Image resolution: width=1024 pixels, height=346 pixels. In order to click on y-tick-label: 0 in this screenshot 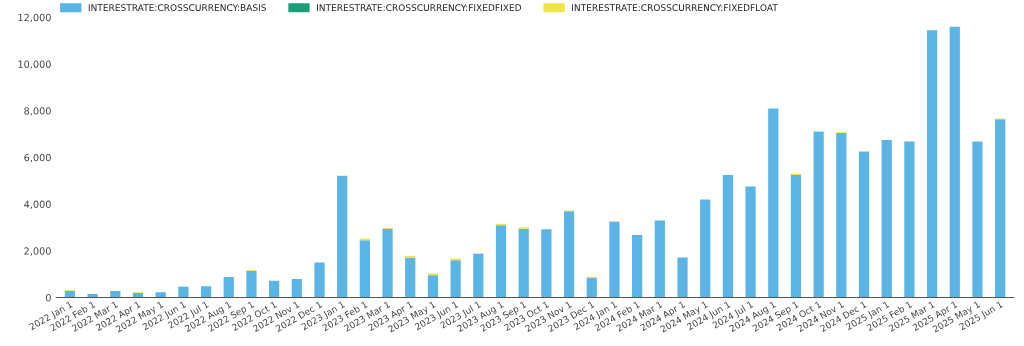, I will do `click(48, 298)`.